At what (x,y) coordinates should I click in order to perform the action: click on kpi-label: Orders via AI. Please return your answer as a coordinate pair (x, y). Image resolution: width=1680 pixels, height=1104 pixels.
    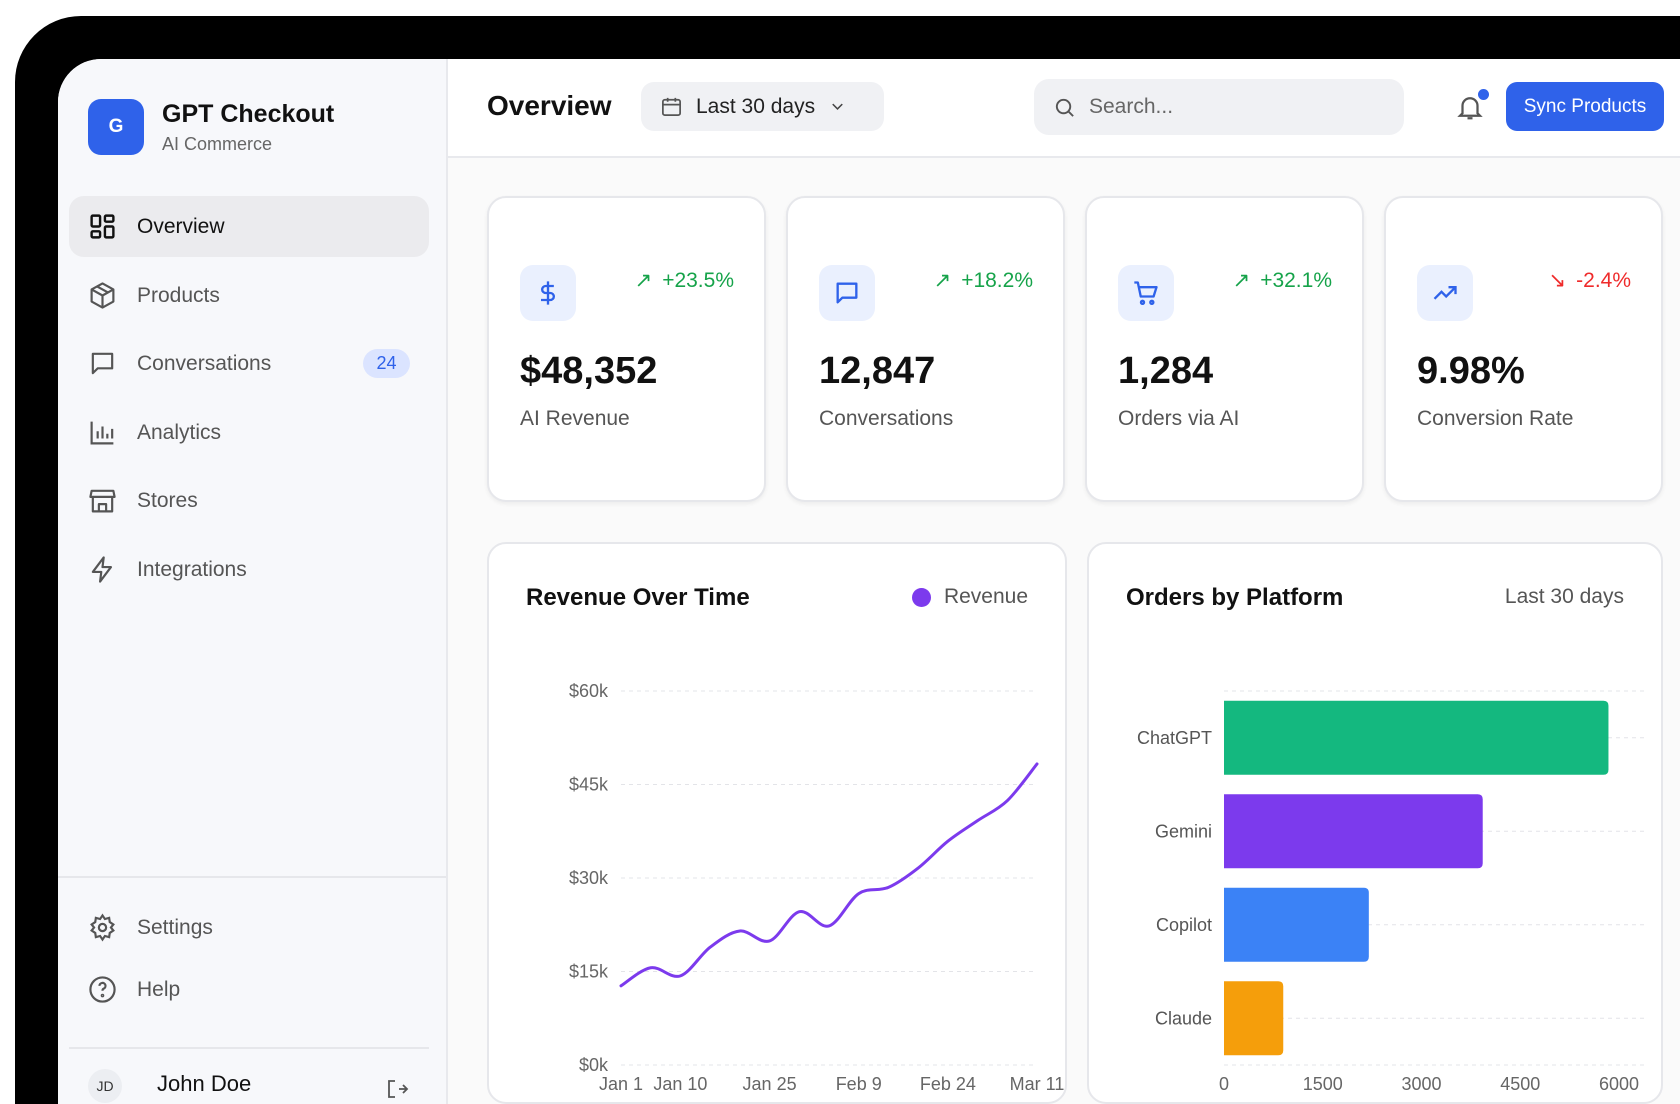
    Looking at the image, I should click on (1179, 418).